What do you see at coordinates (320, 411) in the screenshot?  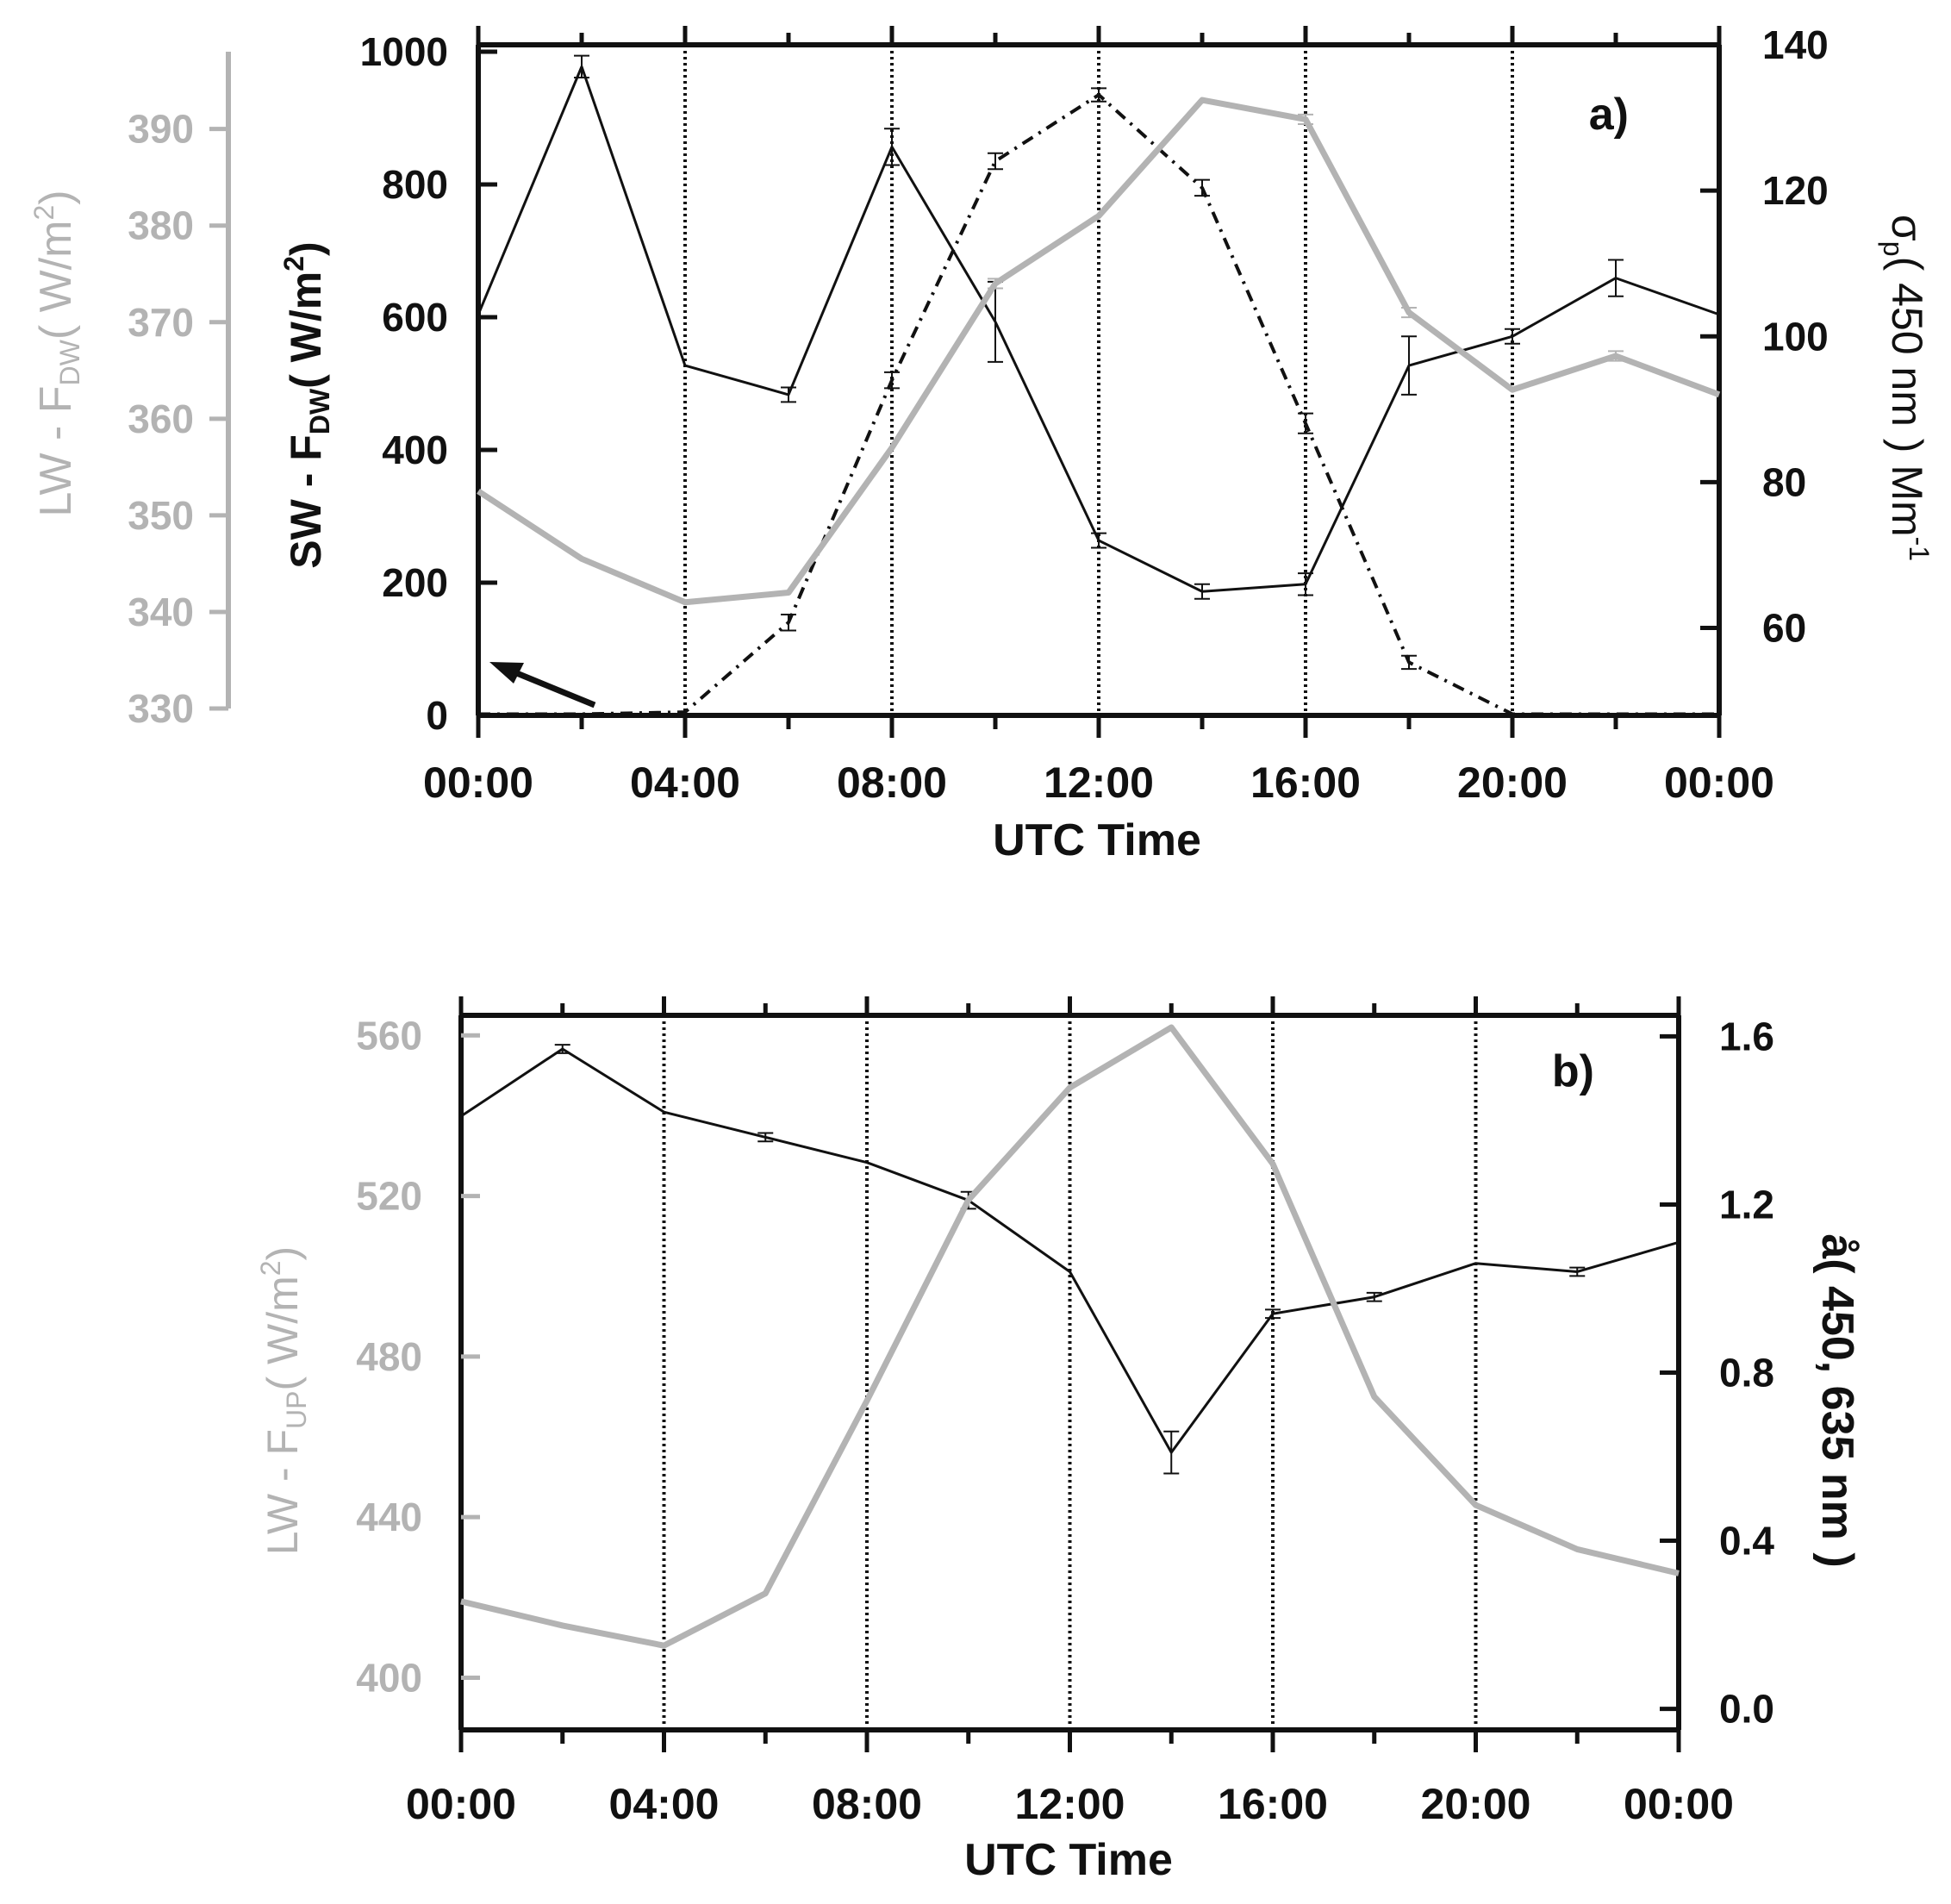 I see `panel-a-sw-label-sub: DW` at bounding box center [320, 411].